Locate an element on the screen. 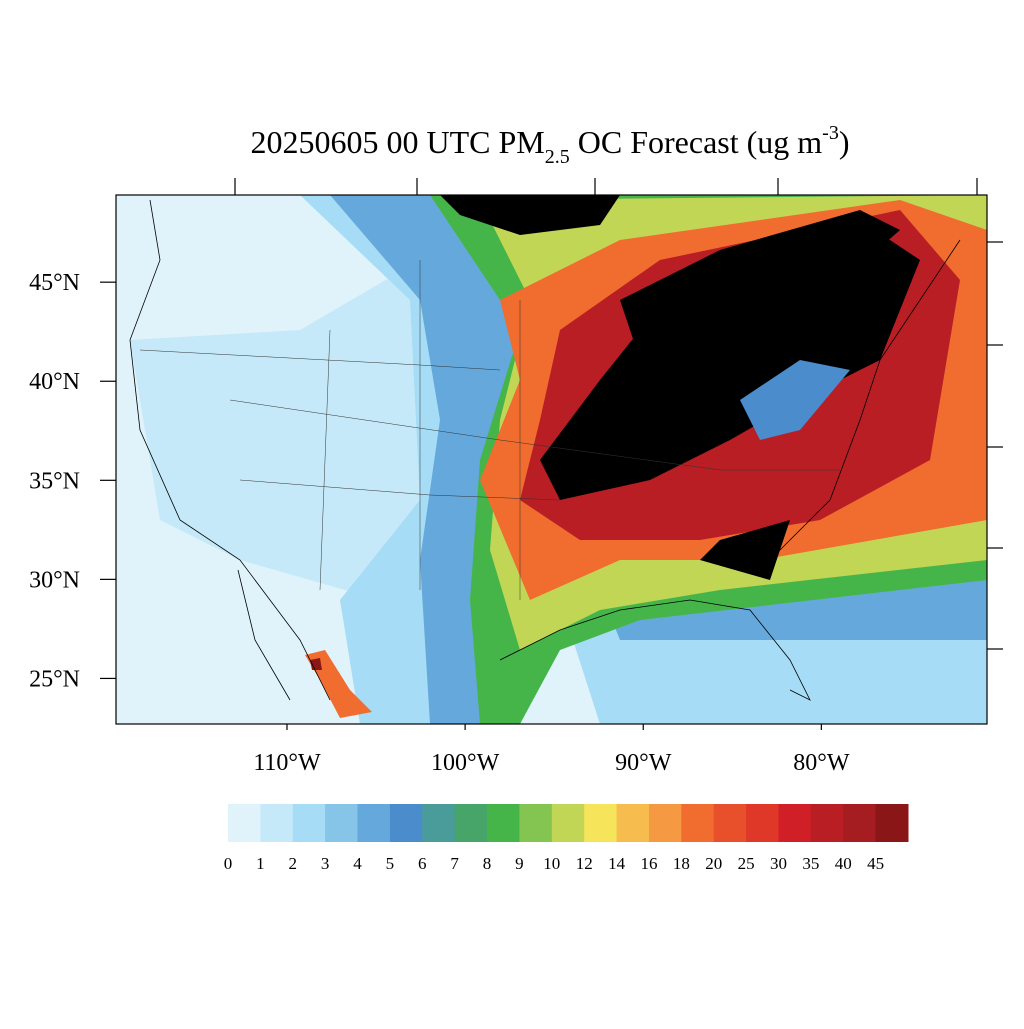 The width and height of the screenshot is (1024, 1029). colorbar-label: 9 is located at coordinates (519, 863).